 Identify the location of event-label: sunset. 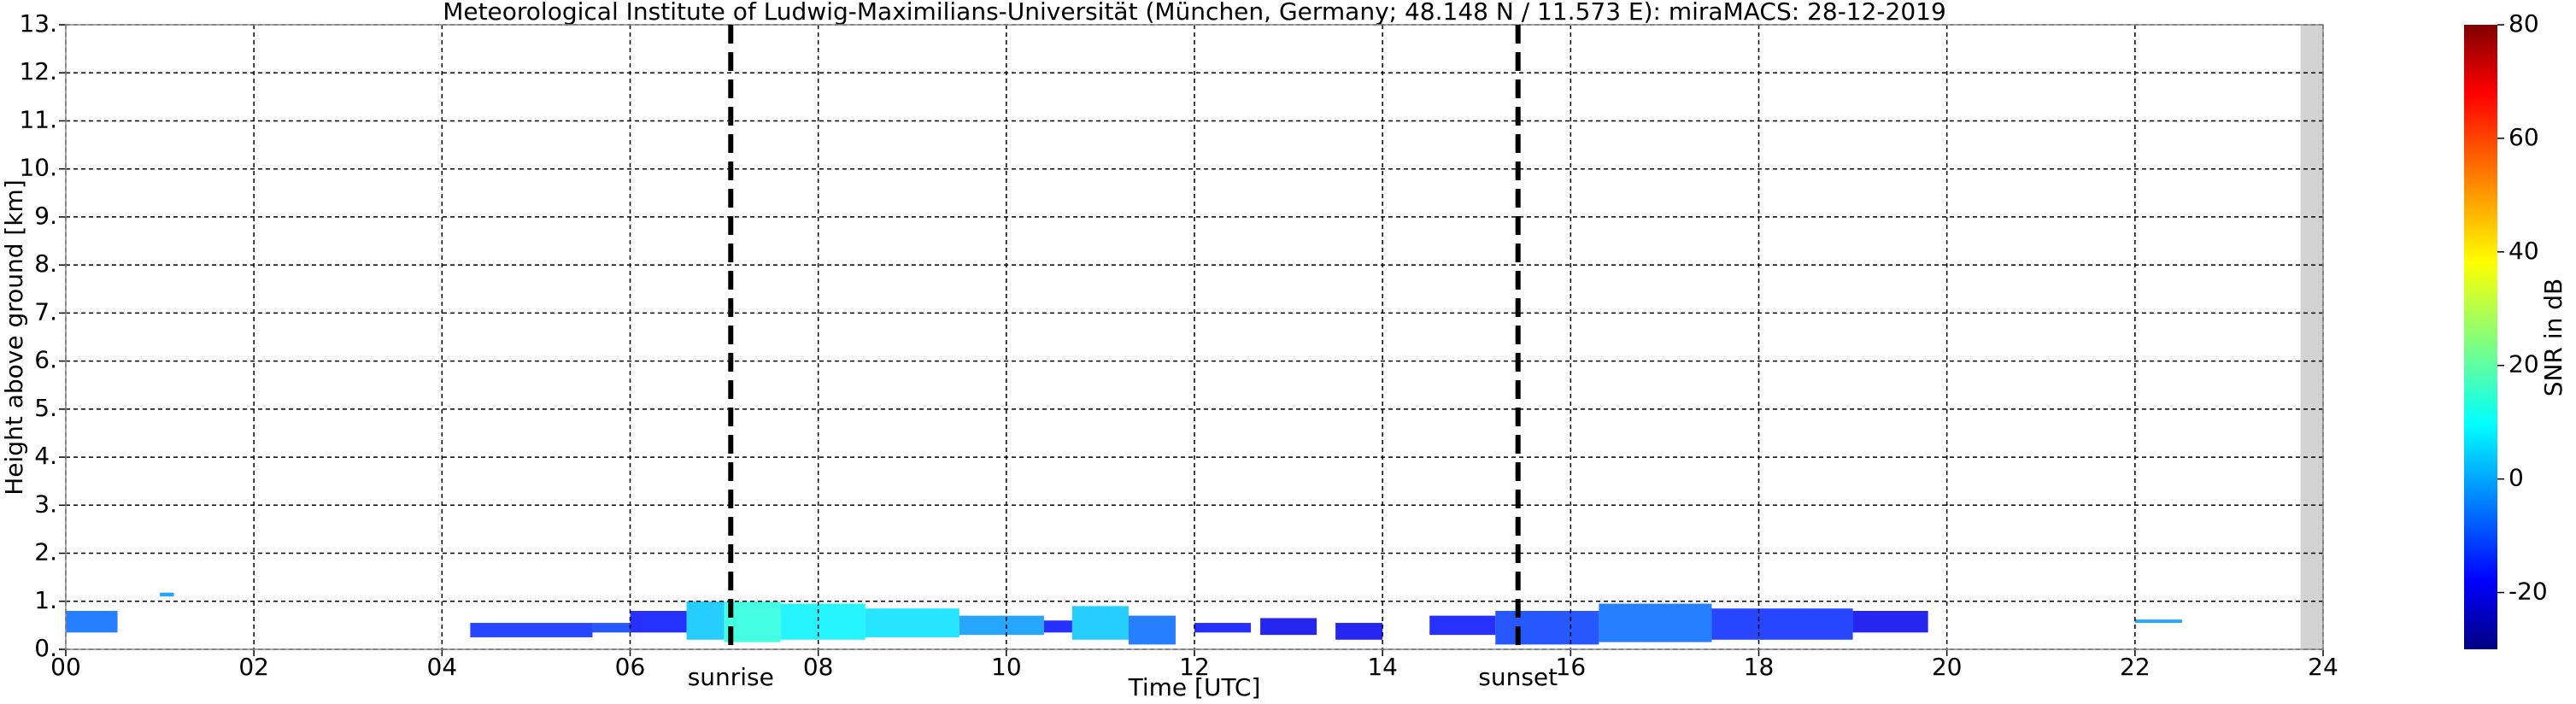
(1518, 677).